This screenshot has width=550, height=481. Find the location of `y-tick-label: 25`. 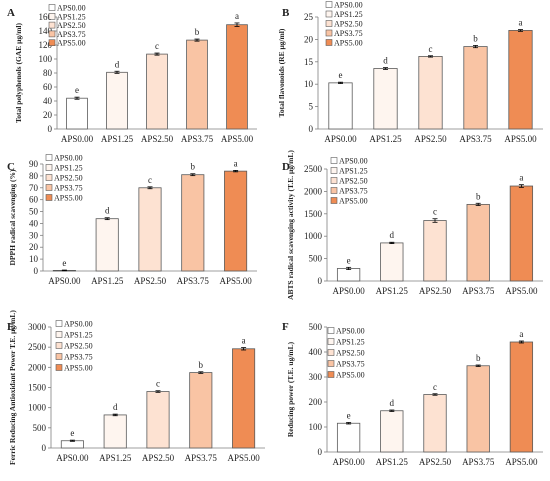

y-tick-label: 25 is located at coordinates (309, 17).